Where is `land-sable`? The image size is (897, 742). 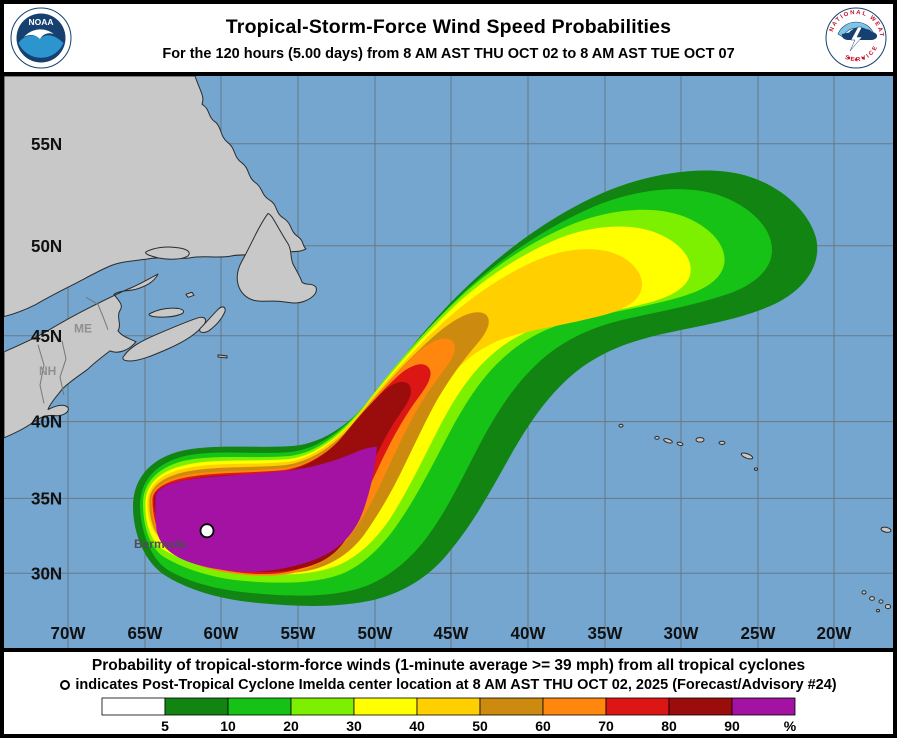 land-sable is located at coordinates (222, 356).